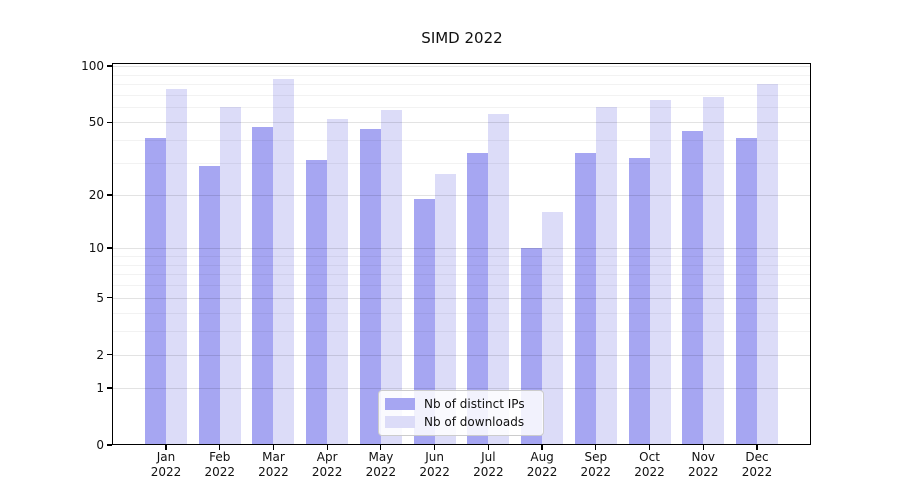 The image size is (900, 500). Describe the element at coordinates (338, 281) in the screenshot. I see `bar-downloads-apr` at that location.